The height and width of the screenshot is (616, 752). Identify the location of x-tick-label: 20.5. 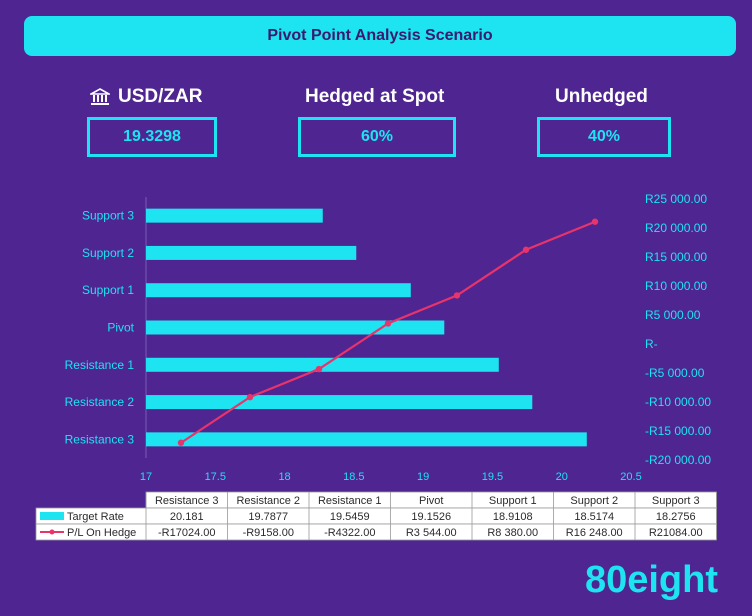
(630, 477).